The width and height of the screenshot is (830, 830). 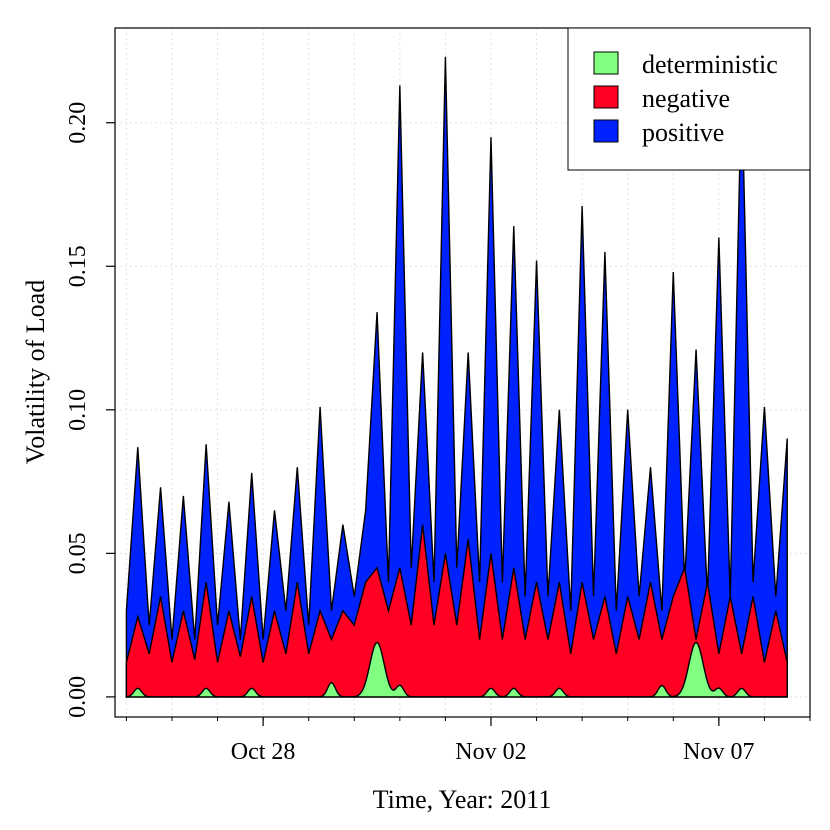 What do you see at coordinates (686, 98) in the screenshot?
I see `legend-label-negative: negative` at bounding box center [686, 98].